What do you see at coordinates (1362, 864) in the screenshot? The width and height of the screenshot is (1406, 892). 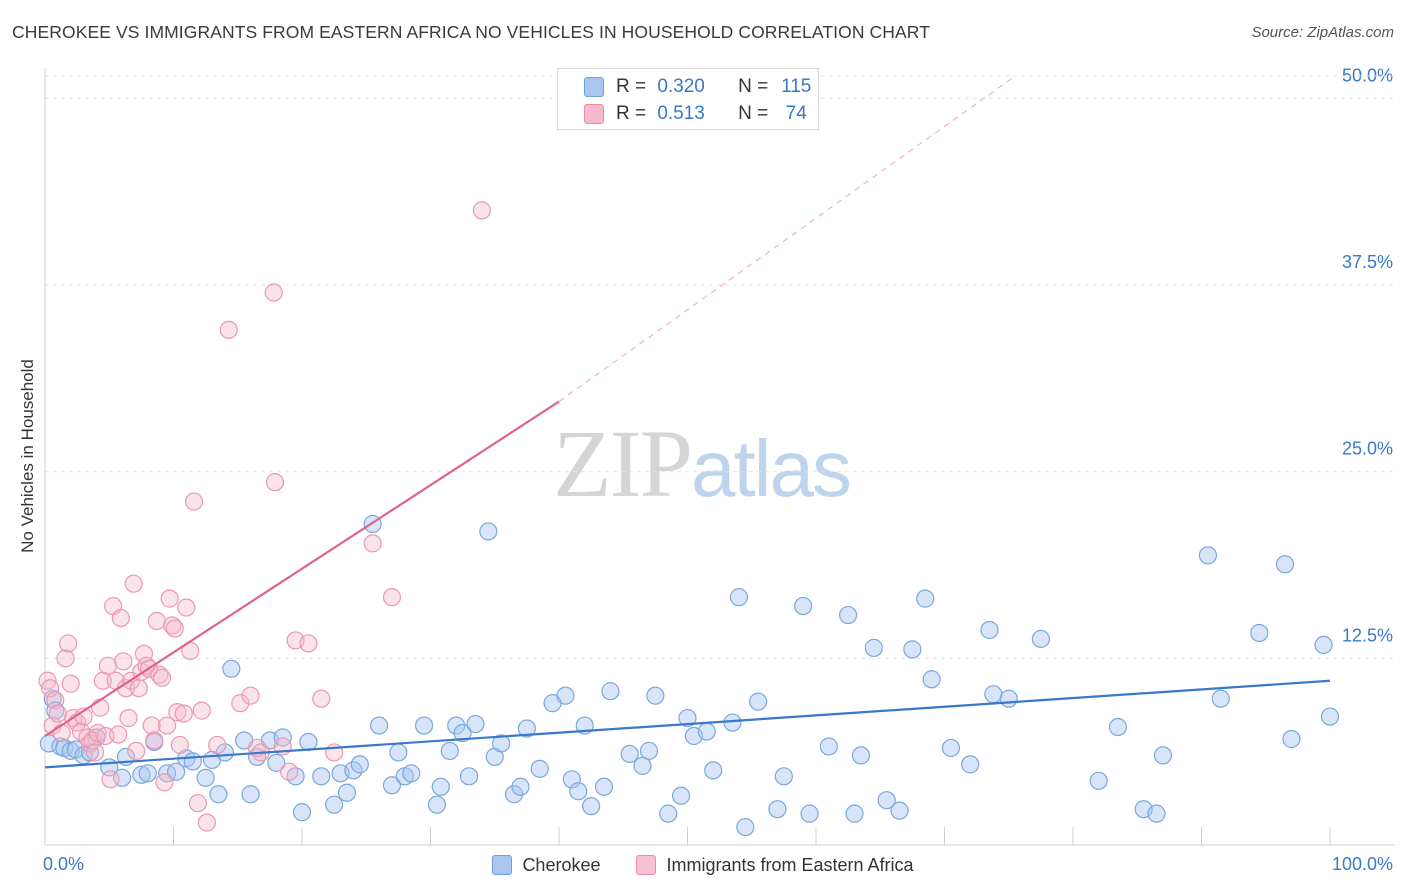 I see `x-tick-label: 100.0%` at bounding box center [1362, 864].